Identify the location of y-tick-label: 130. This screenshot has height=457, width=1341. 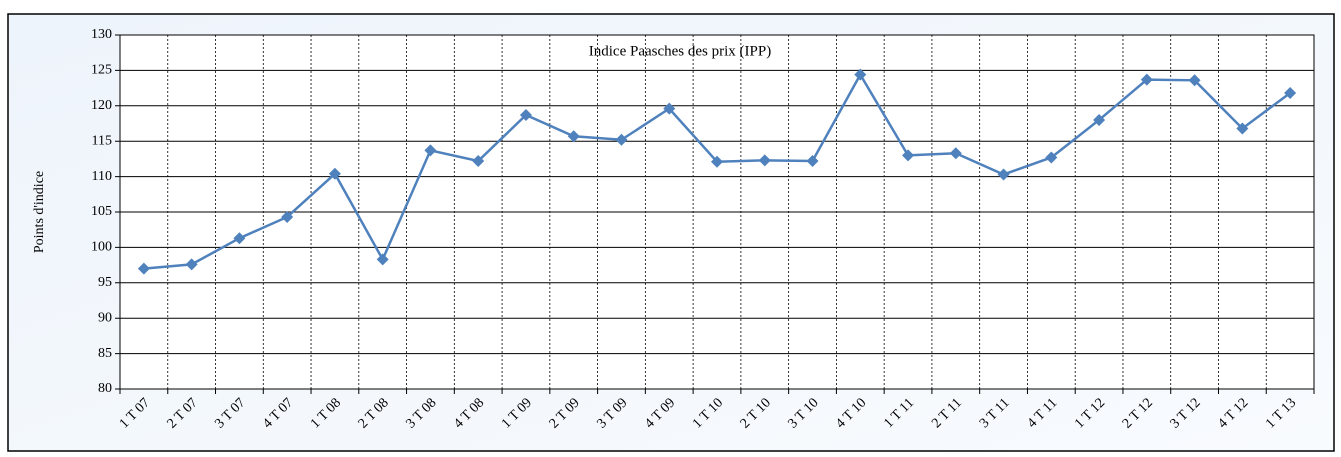
(101, 34).